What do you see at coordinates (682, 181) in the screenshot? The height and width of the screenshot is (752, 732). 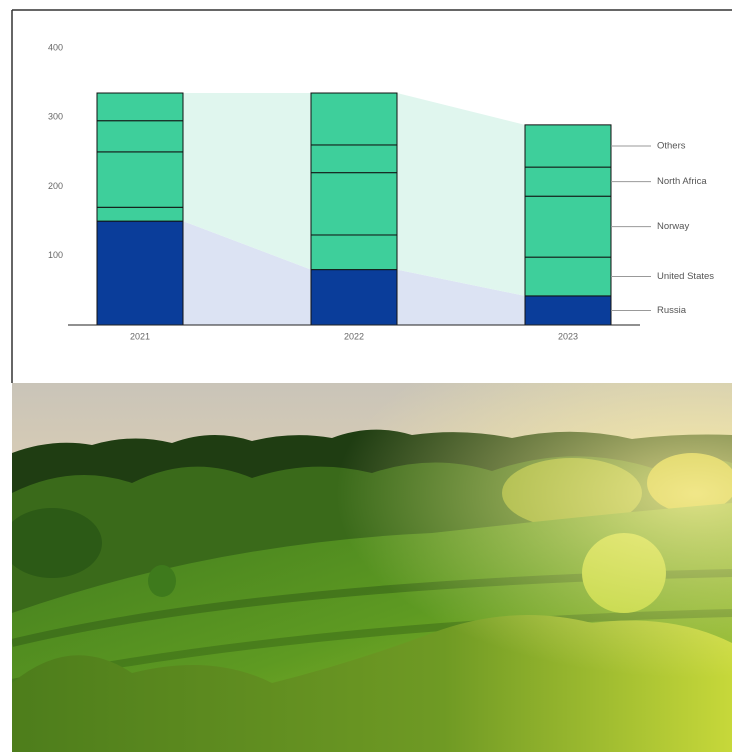 I see `legend-label: North Africa` at bounding box center [682, 181].